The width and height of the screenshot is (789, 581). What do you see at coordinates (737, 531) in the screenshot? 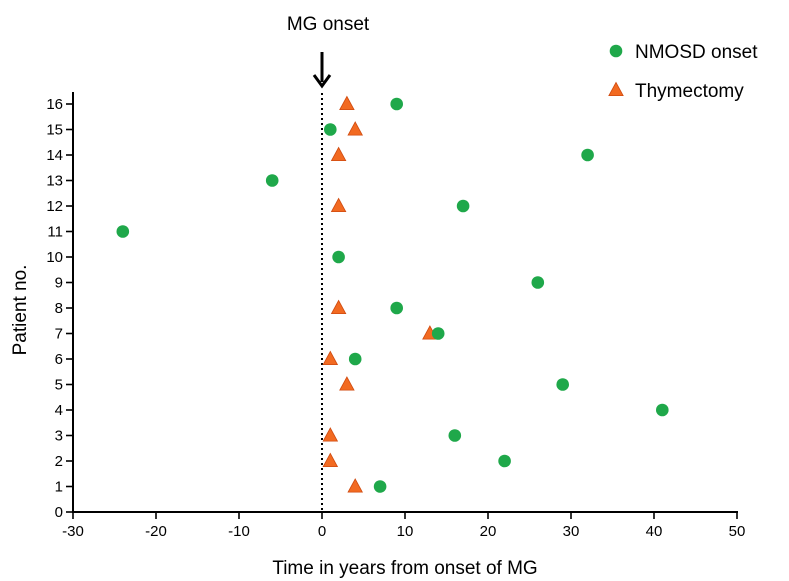
I see `x-tick-label: 50` at bounding box center [737, 531].